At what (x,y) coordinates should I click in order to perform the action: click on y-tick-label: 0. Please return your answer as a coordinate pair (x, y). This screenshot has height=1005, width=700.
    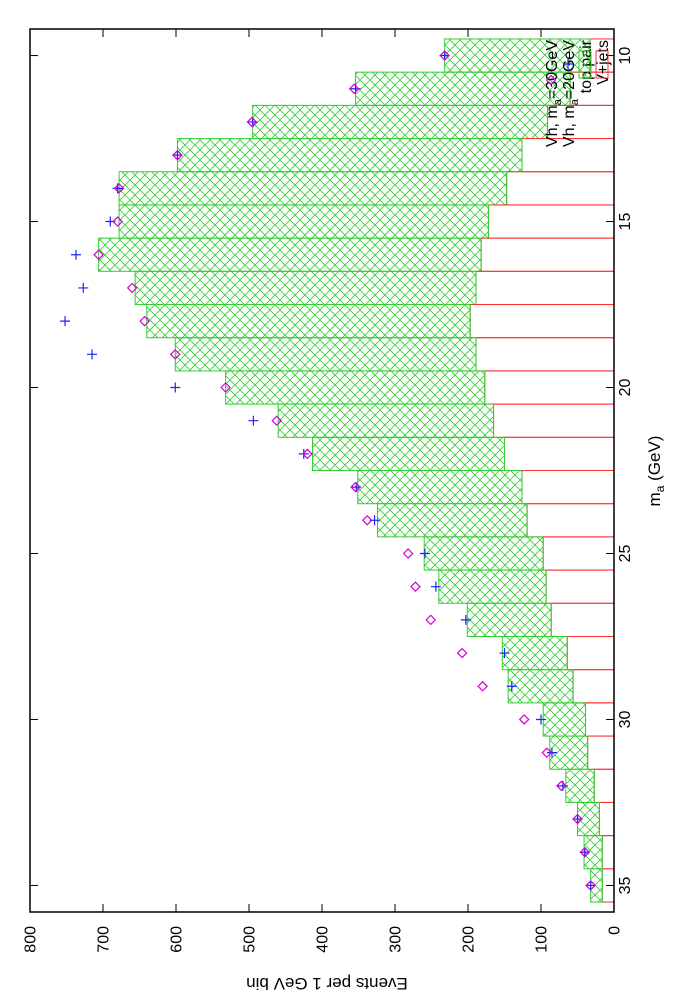
    Looking at the image, I should click on (615, 930).